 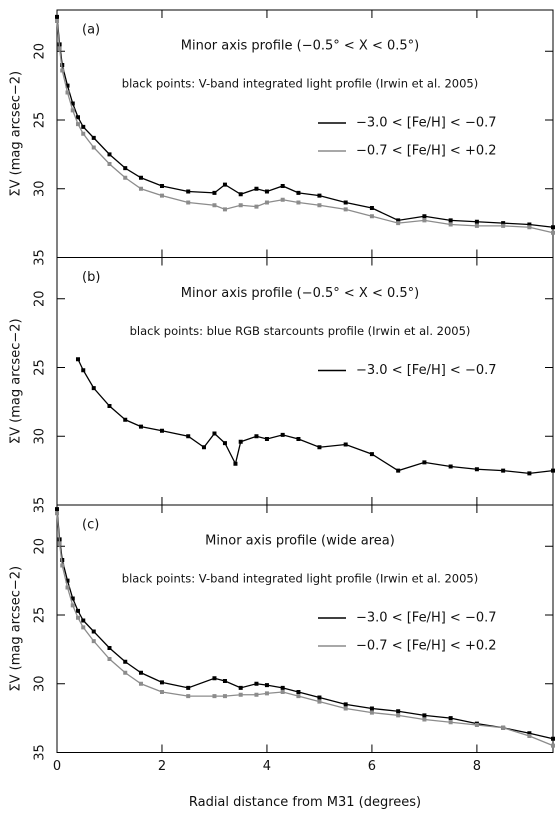 I want to click on panel-label: (a), so click(x=91, y=30).